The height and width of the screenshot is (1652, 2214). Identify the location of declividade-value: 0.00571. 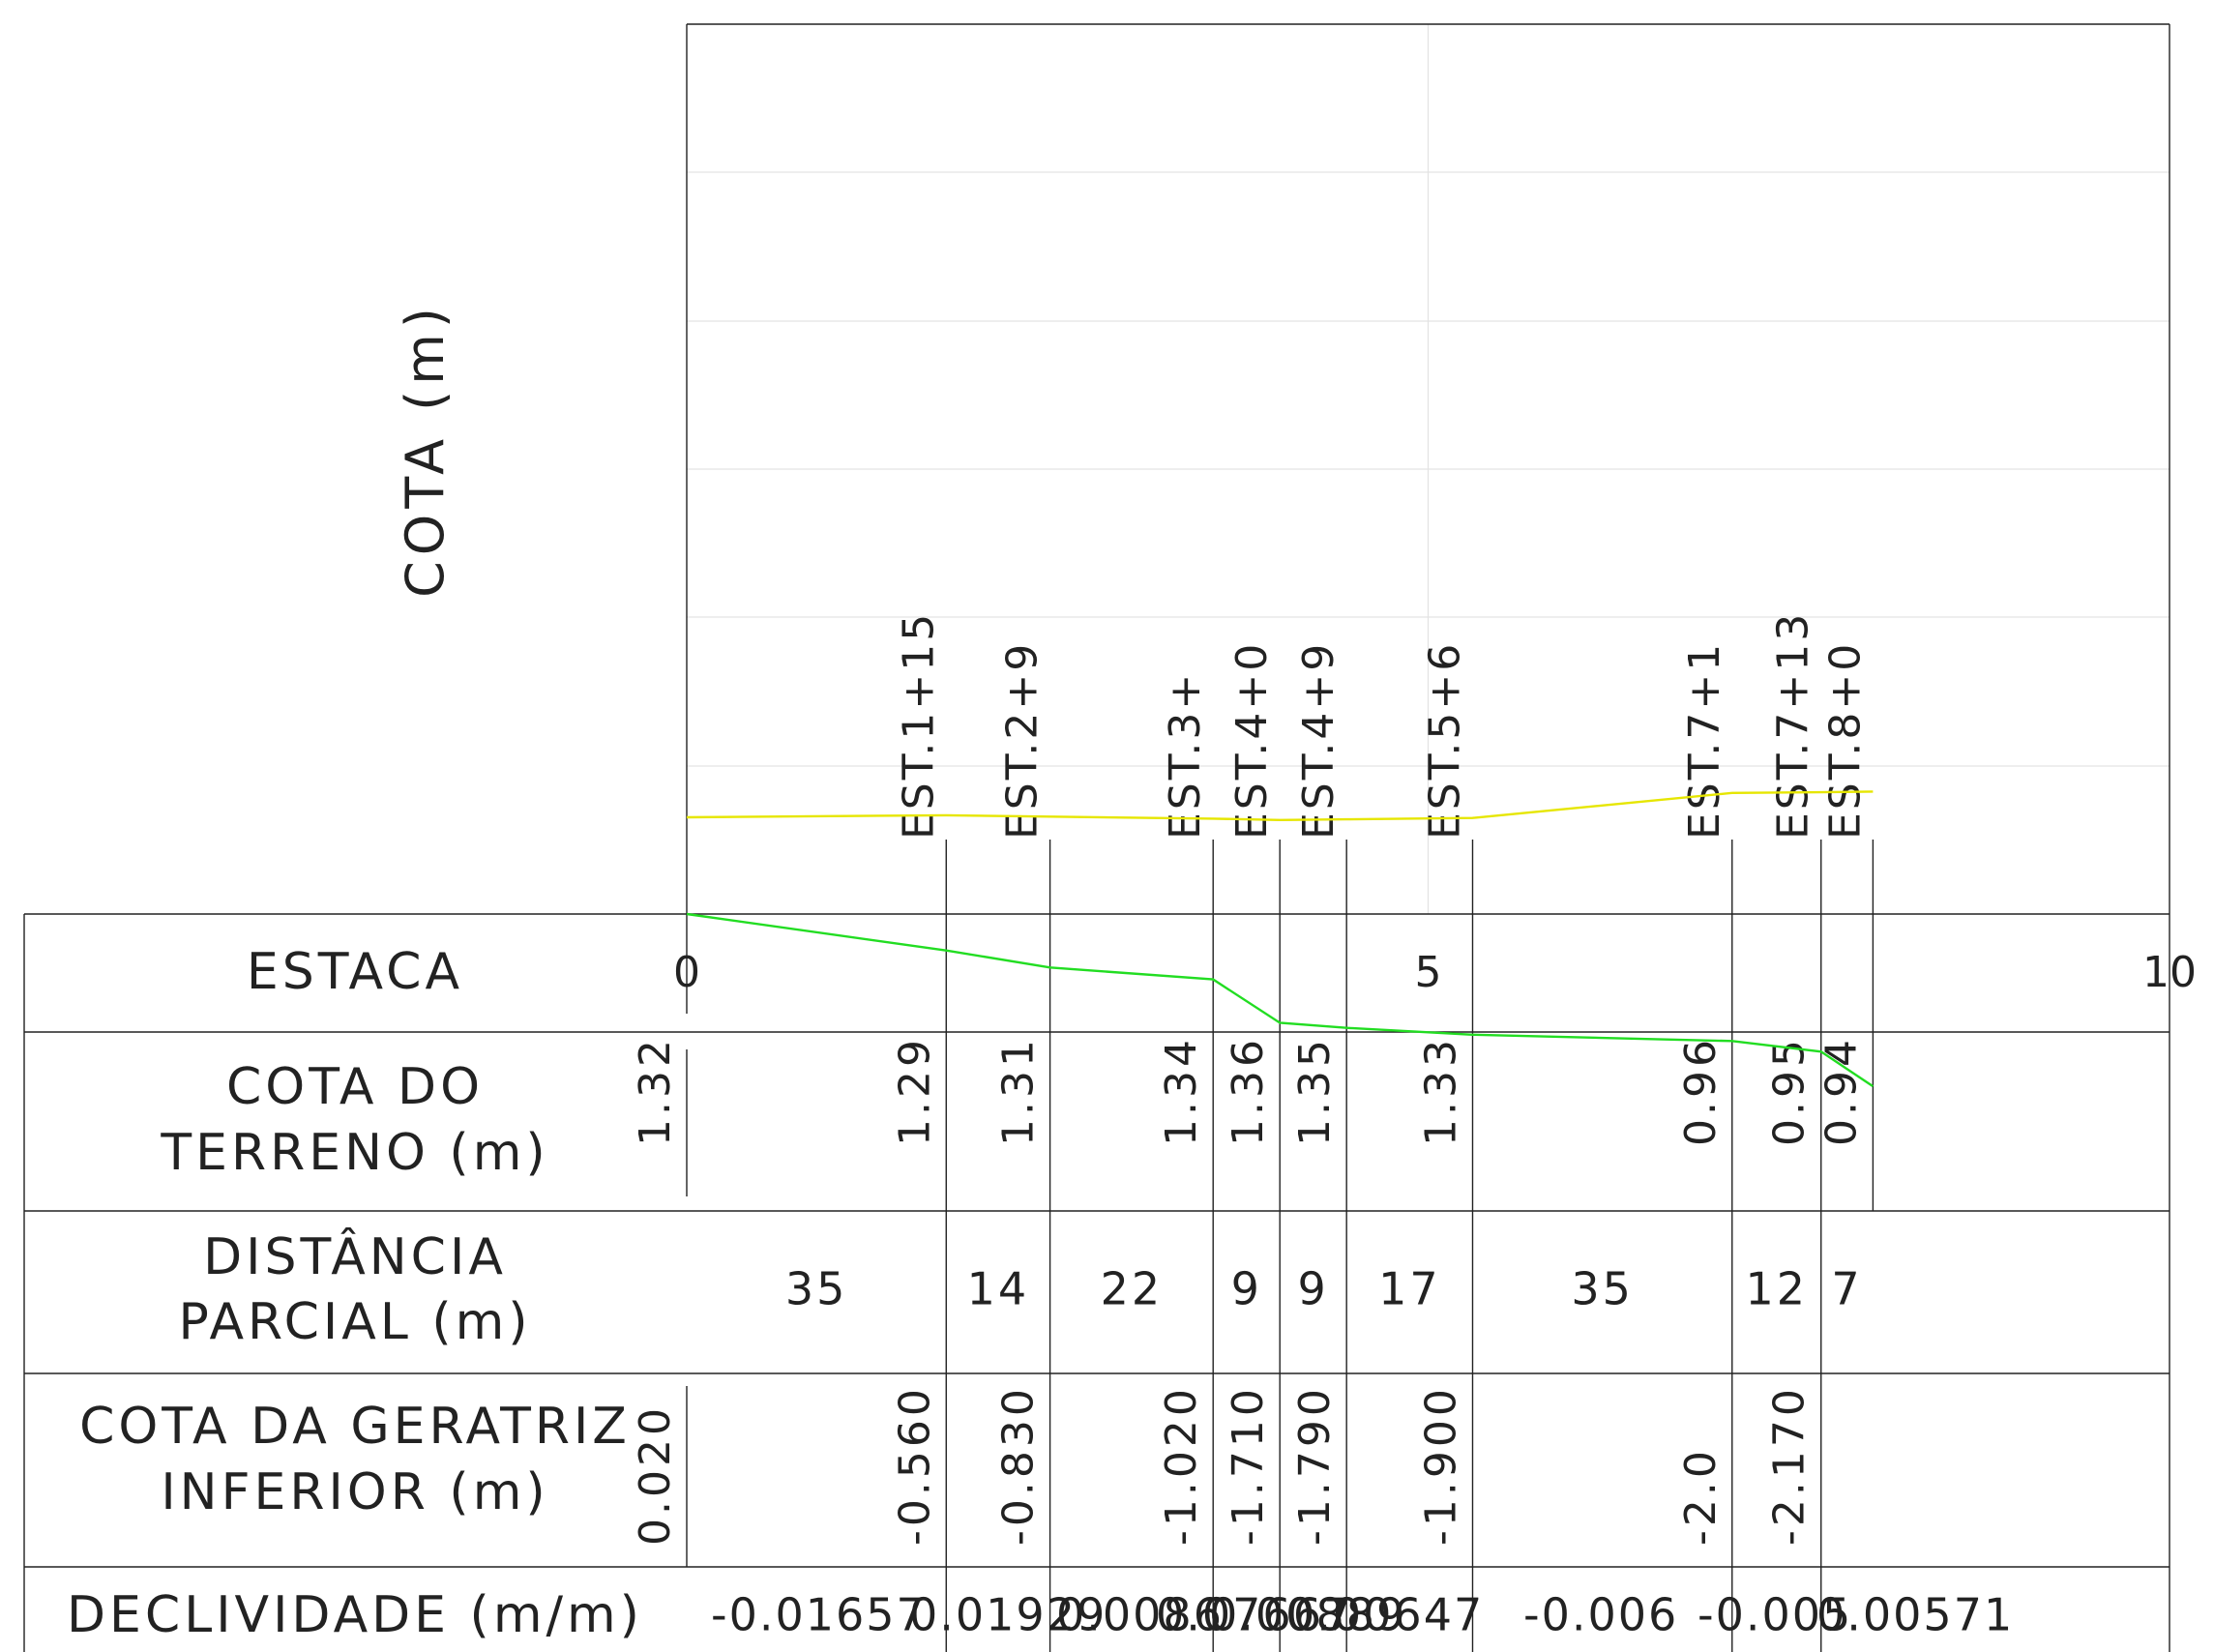
(1915, 1615).